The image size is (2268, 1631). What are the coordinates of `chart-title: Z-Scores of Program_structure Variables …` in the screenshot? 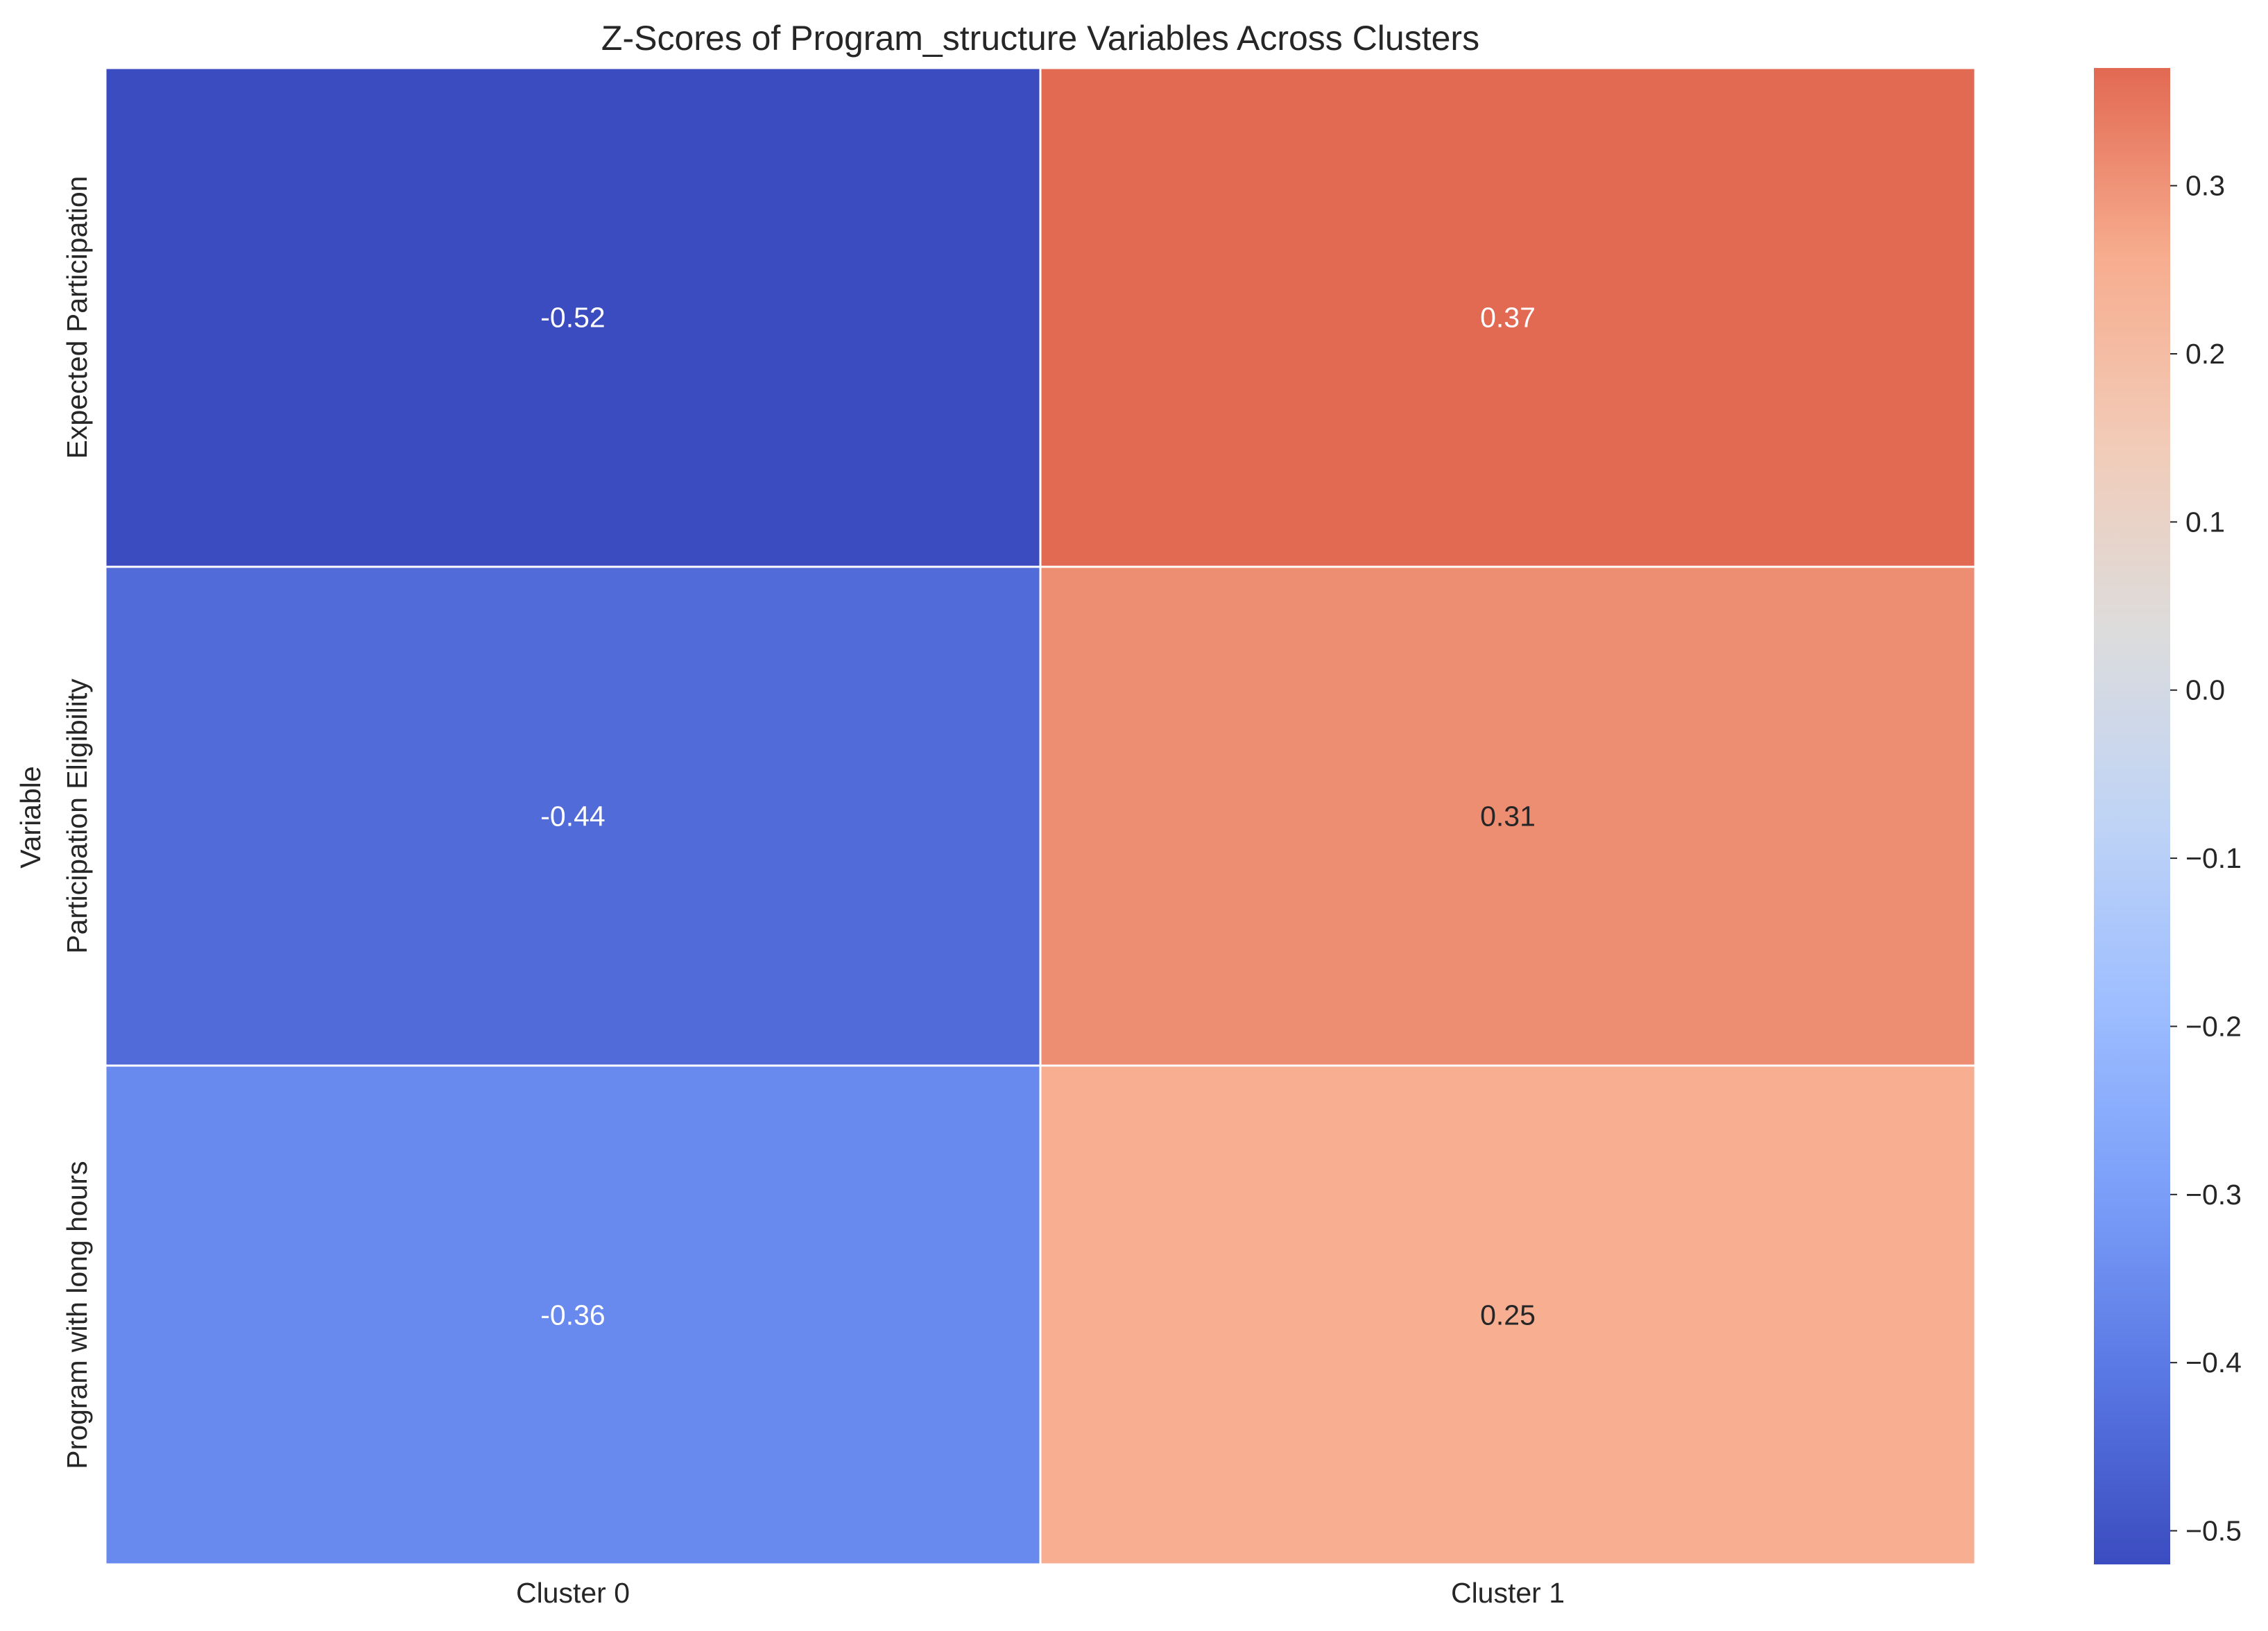 It's located at (1040, 38).